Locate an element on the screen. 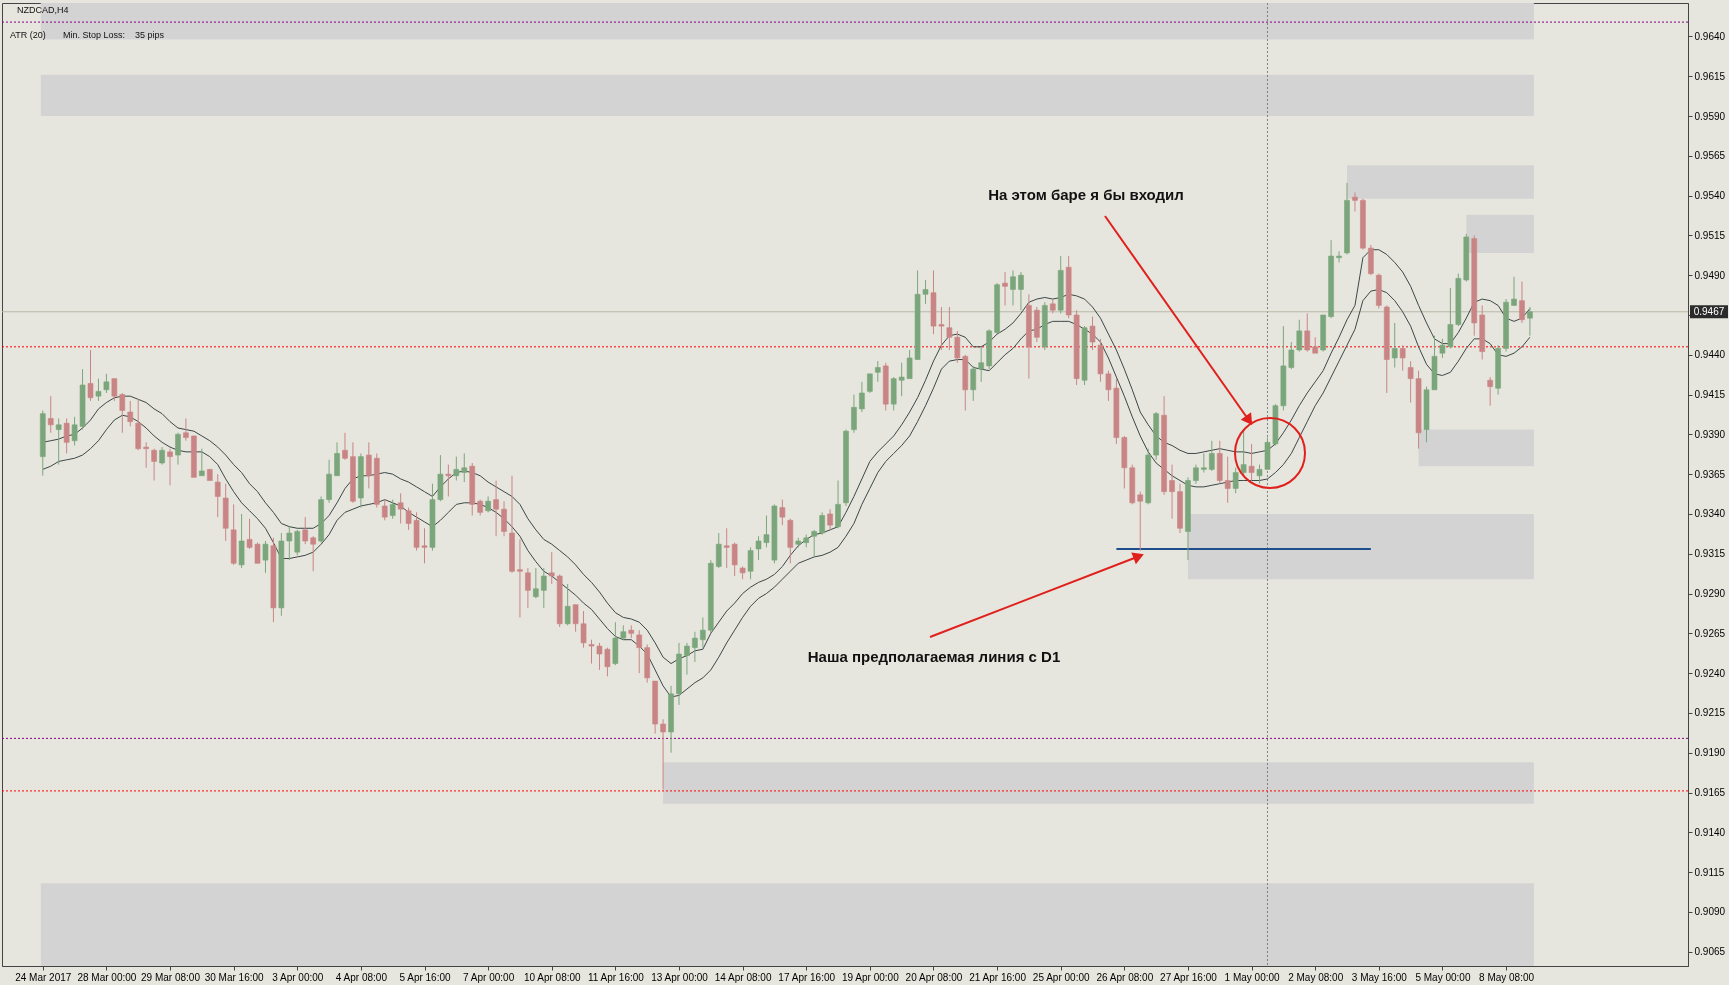 The image size is (1729, 985). y-tick-label: 0.9415 is located at coordinates (1710, 395).